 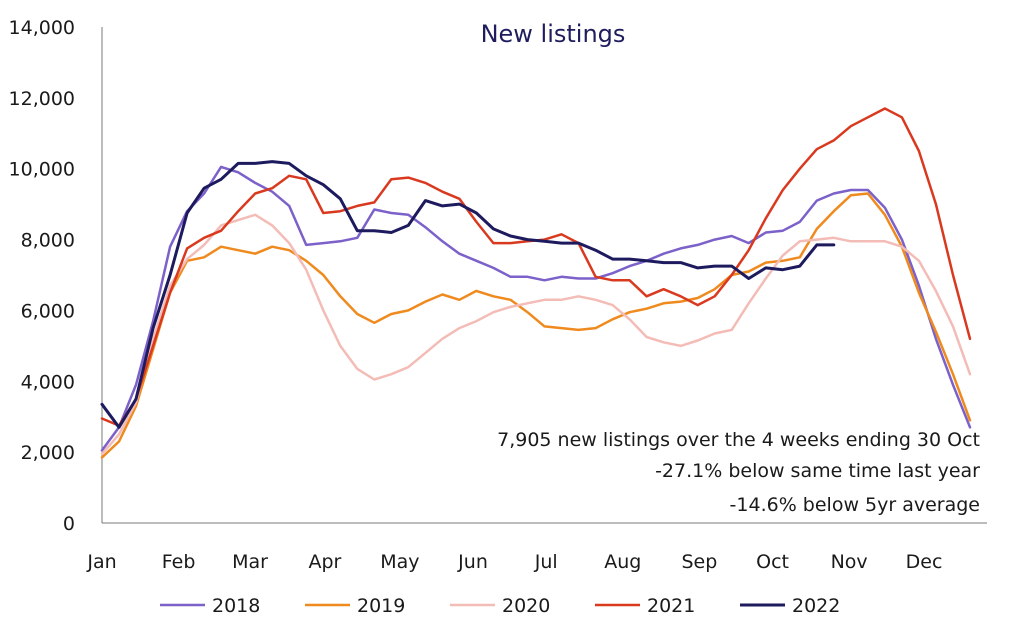 I want to click on x-tick-label: Nov, so click(x=849, y=562).